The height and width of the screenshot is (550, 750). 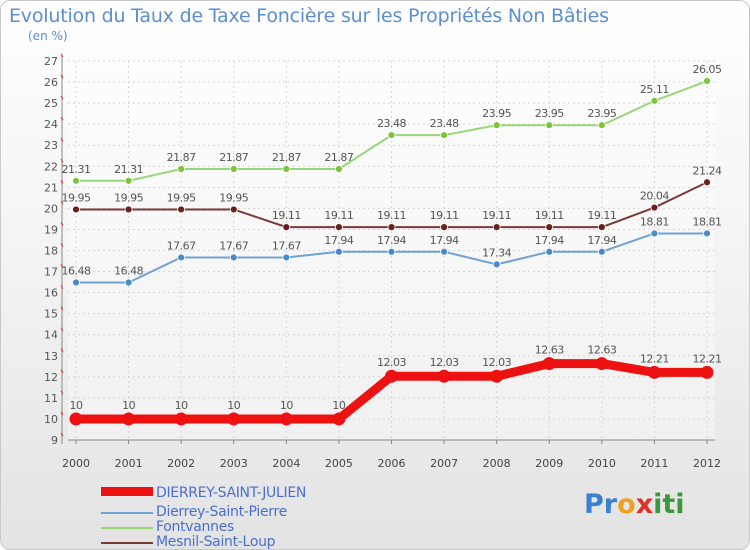 I want to click on data-label: 21.24, so click(x=707, y=170).